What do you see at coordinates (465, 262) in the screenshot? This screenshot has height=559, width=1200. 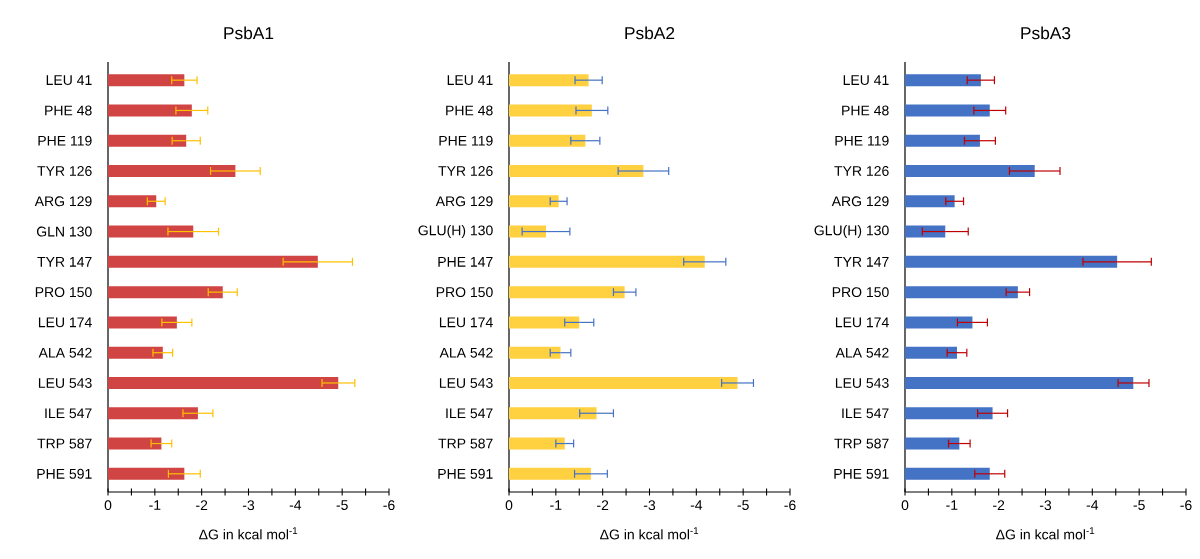 I see `y-tick-label: PHE 147` at bounding box center [465, 262].